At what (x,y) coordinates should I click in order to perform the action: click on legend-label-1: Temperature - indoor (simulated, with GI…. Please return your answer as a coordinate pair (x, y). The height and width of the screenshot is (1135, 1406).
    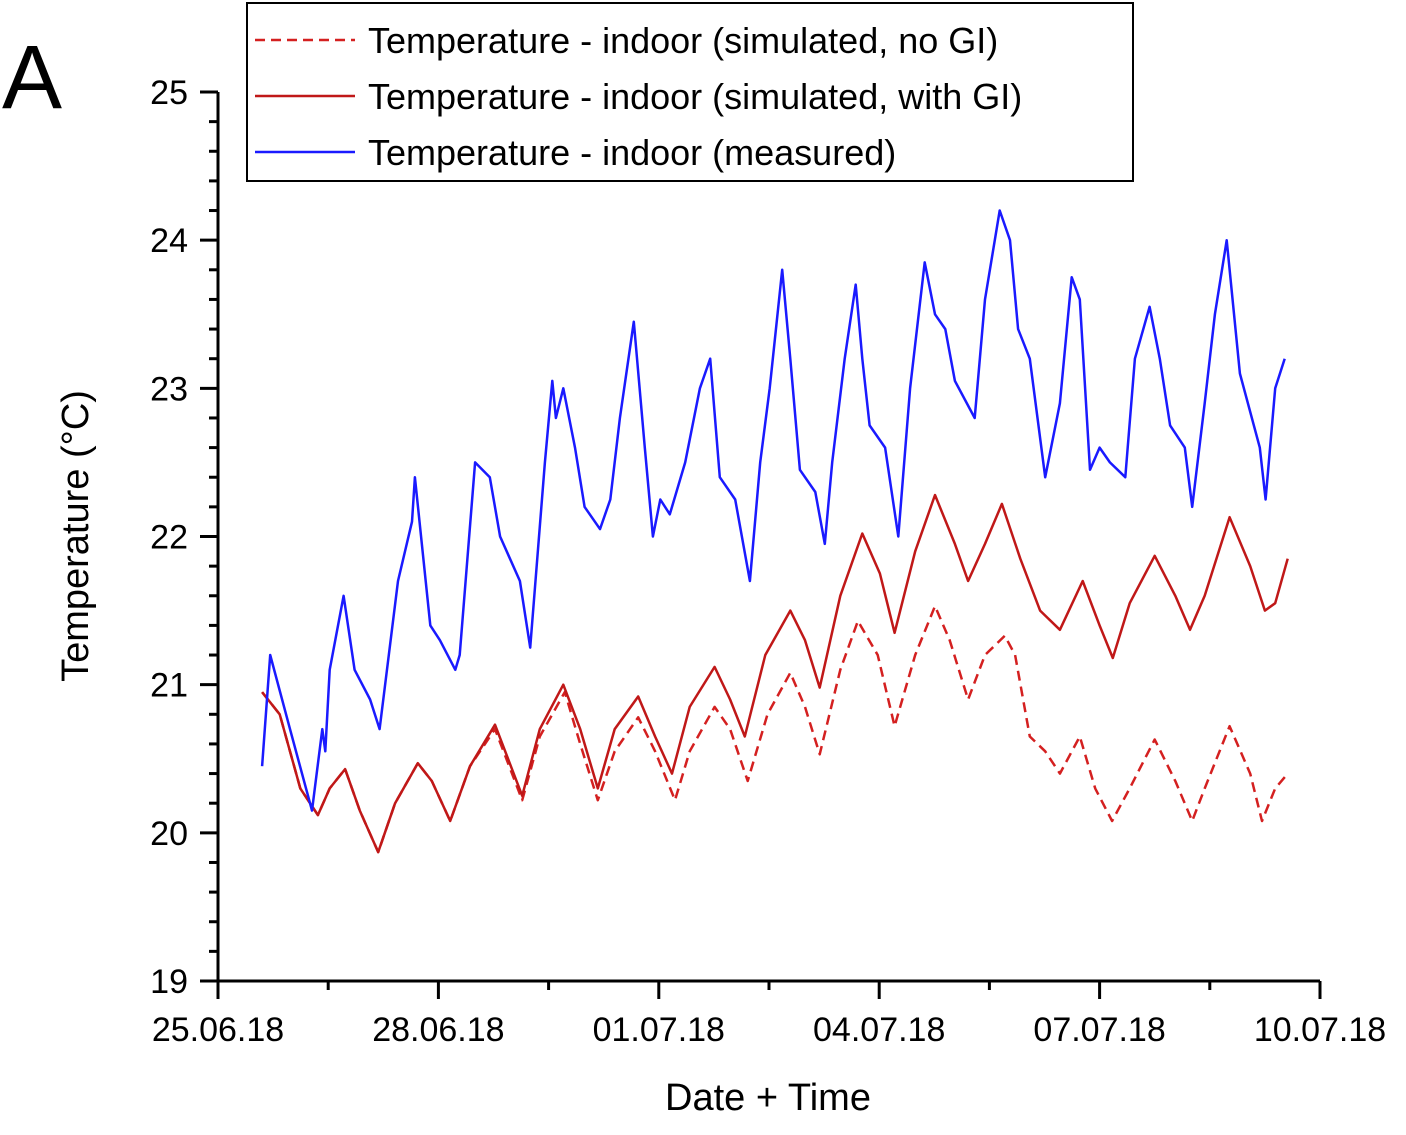
    Looking at the image, I should click on (695, 96).